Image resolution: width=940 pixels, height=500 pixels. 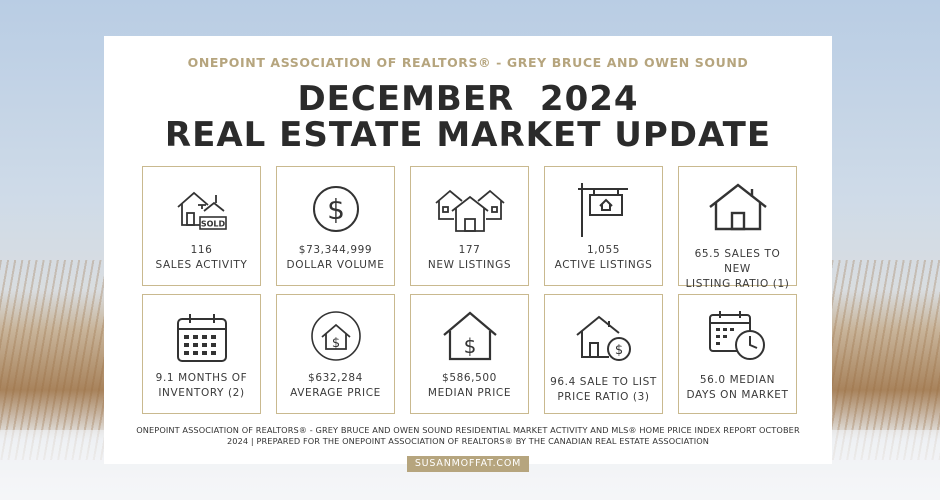 I want to click on tile-new-listings: 177 NEW LISTINGS, so click(x=469, y=226).